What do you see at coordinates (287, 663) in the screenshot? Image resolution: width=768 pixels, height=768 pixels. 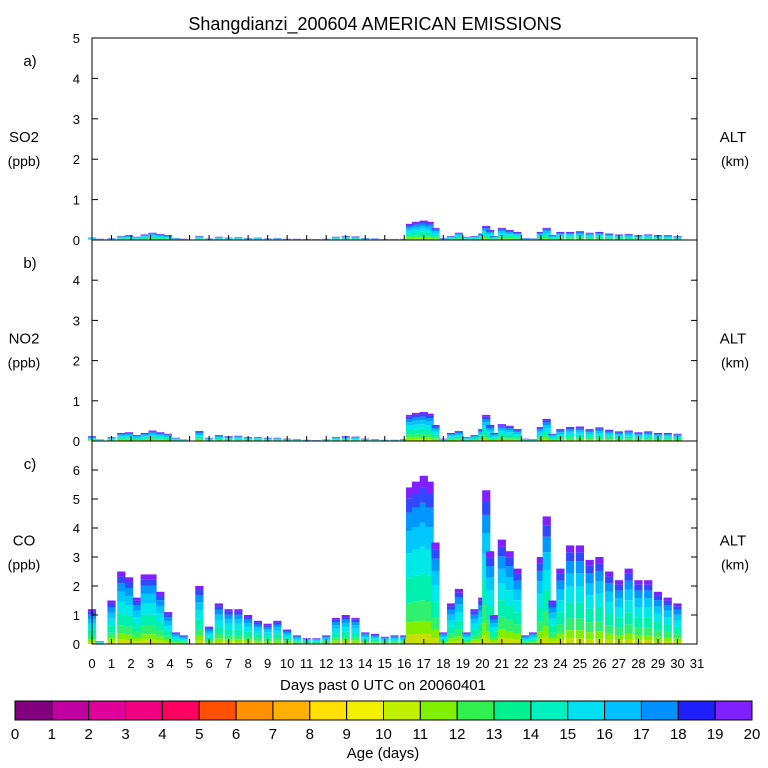 I see `x-tick-label: 10` at bounding box center [287, 663].